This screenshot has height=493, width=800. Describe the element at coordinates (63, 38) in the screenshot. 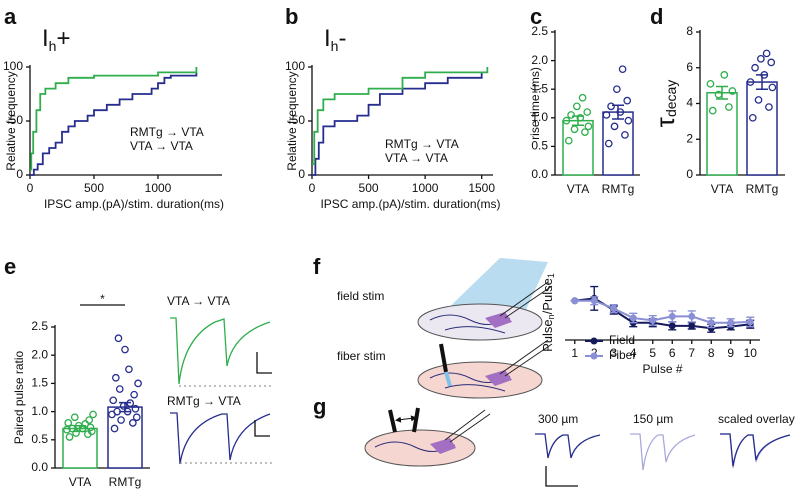

I see `label-part: +` at that location.